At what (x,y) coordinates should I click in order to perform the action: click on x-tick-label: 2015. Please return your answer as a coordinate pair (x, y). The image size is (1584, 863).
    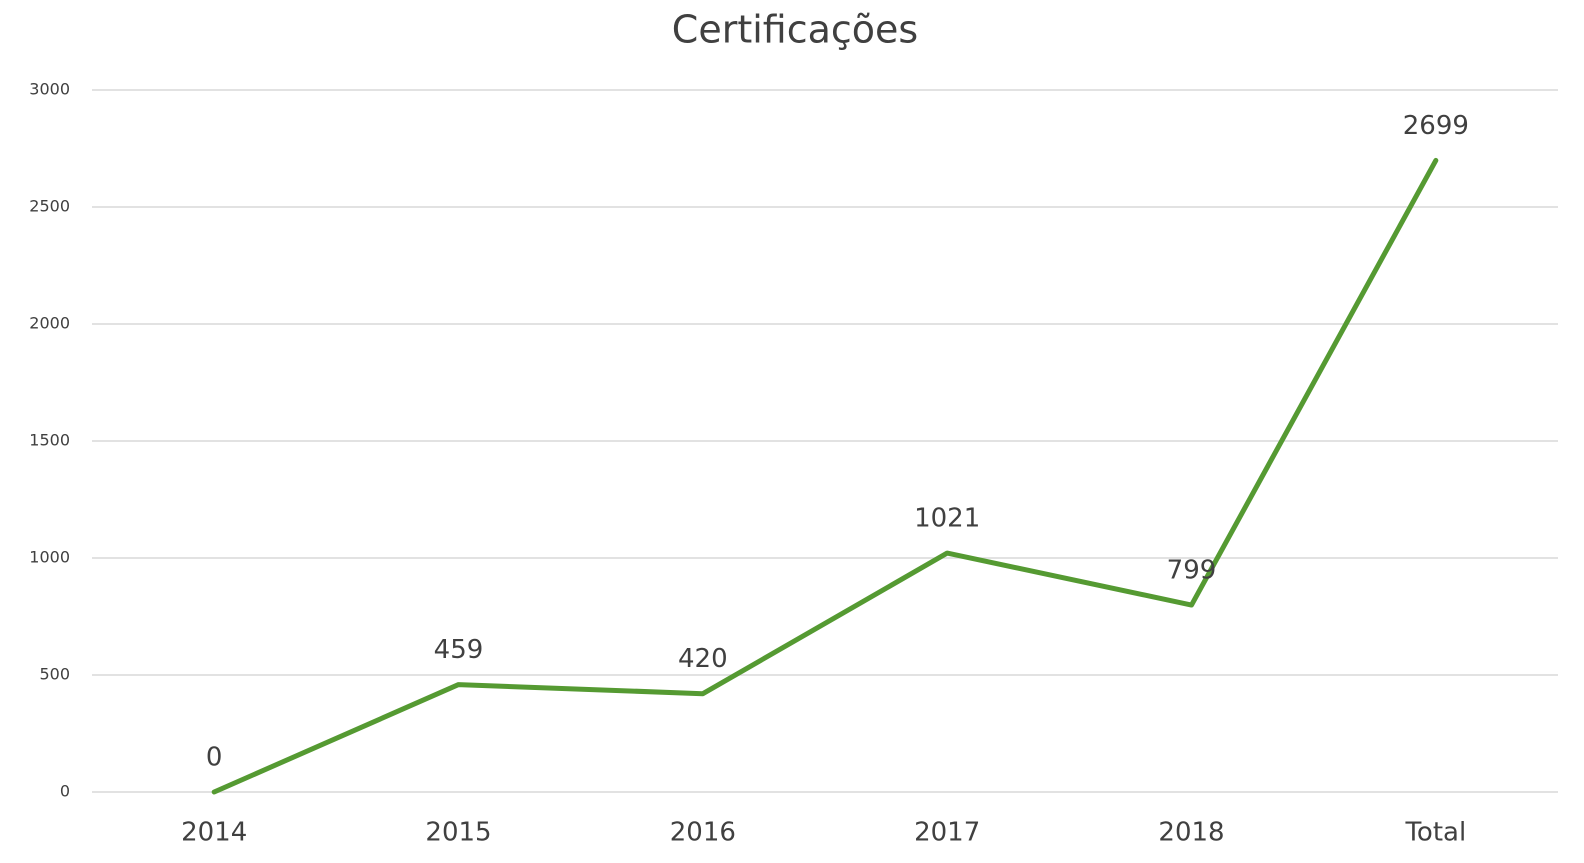
    Looking at the image, I should click on (458, 833).